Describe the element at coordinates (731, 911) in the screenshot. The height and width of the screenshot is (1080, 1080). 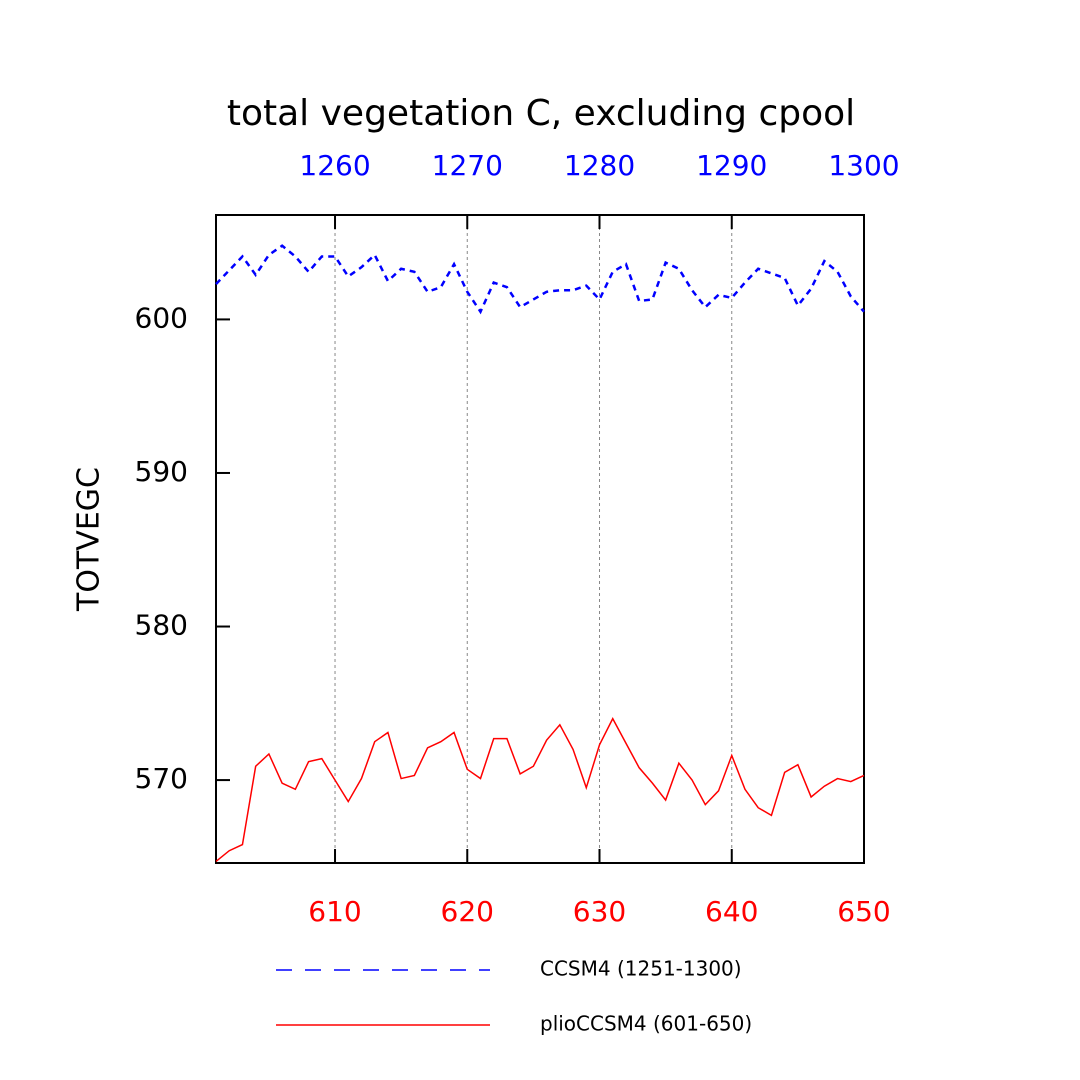
I see `x-tick-label: 640` at that location.